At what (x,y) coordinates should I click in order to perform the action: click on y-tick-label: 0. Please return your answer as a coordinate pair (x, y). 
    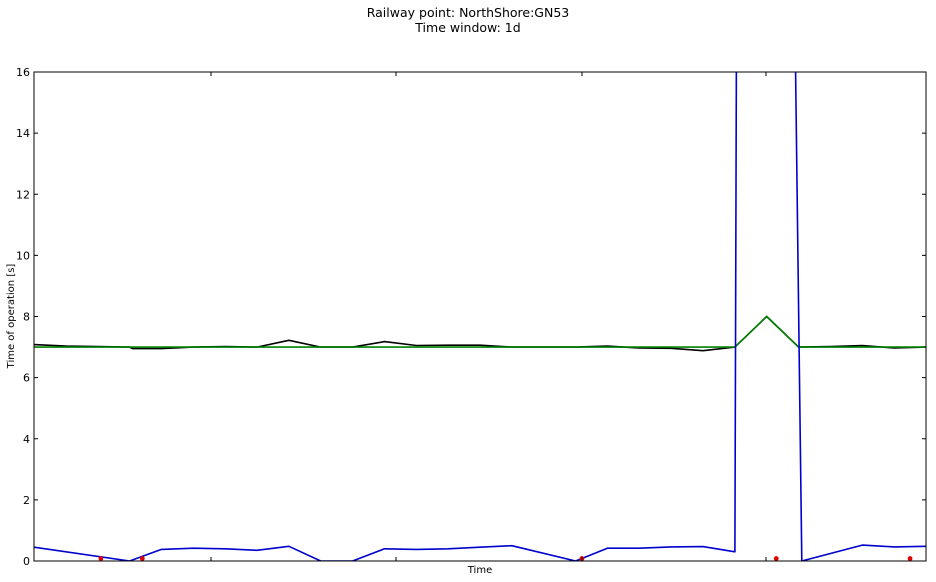
    Looking at the image, I should click on (26, 561).